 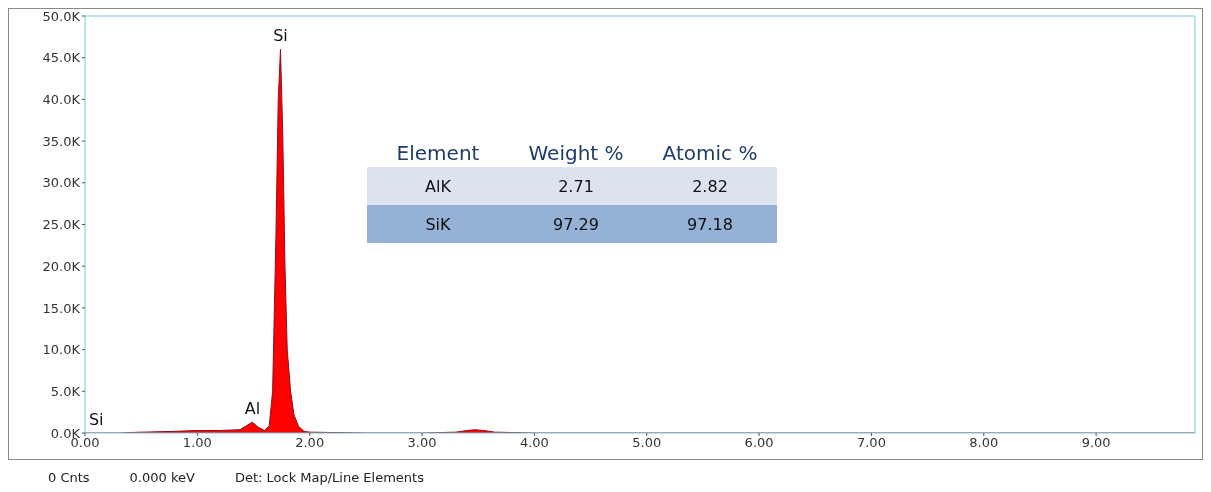 What do you see at coordinates (61, 141) in the screenshot?
I see `y-tick-label: 35.0K` at bounding box center [61, 141].